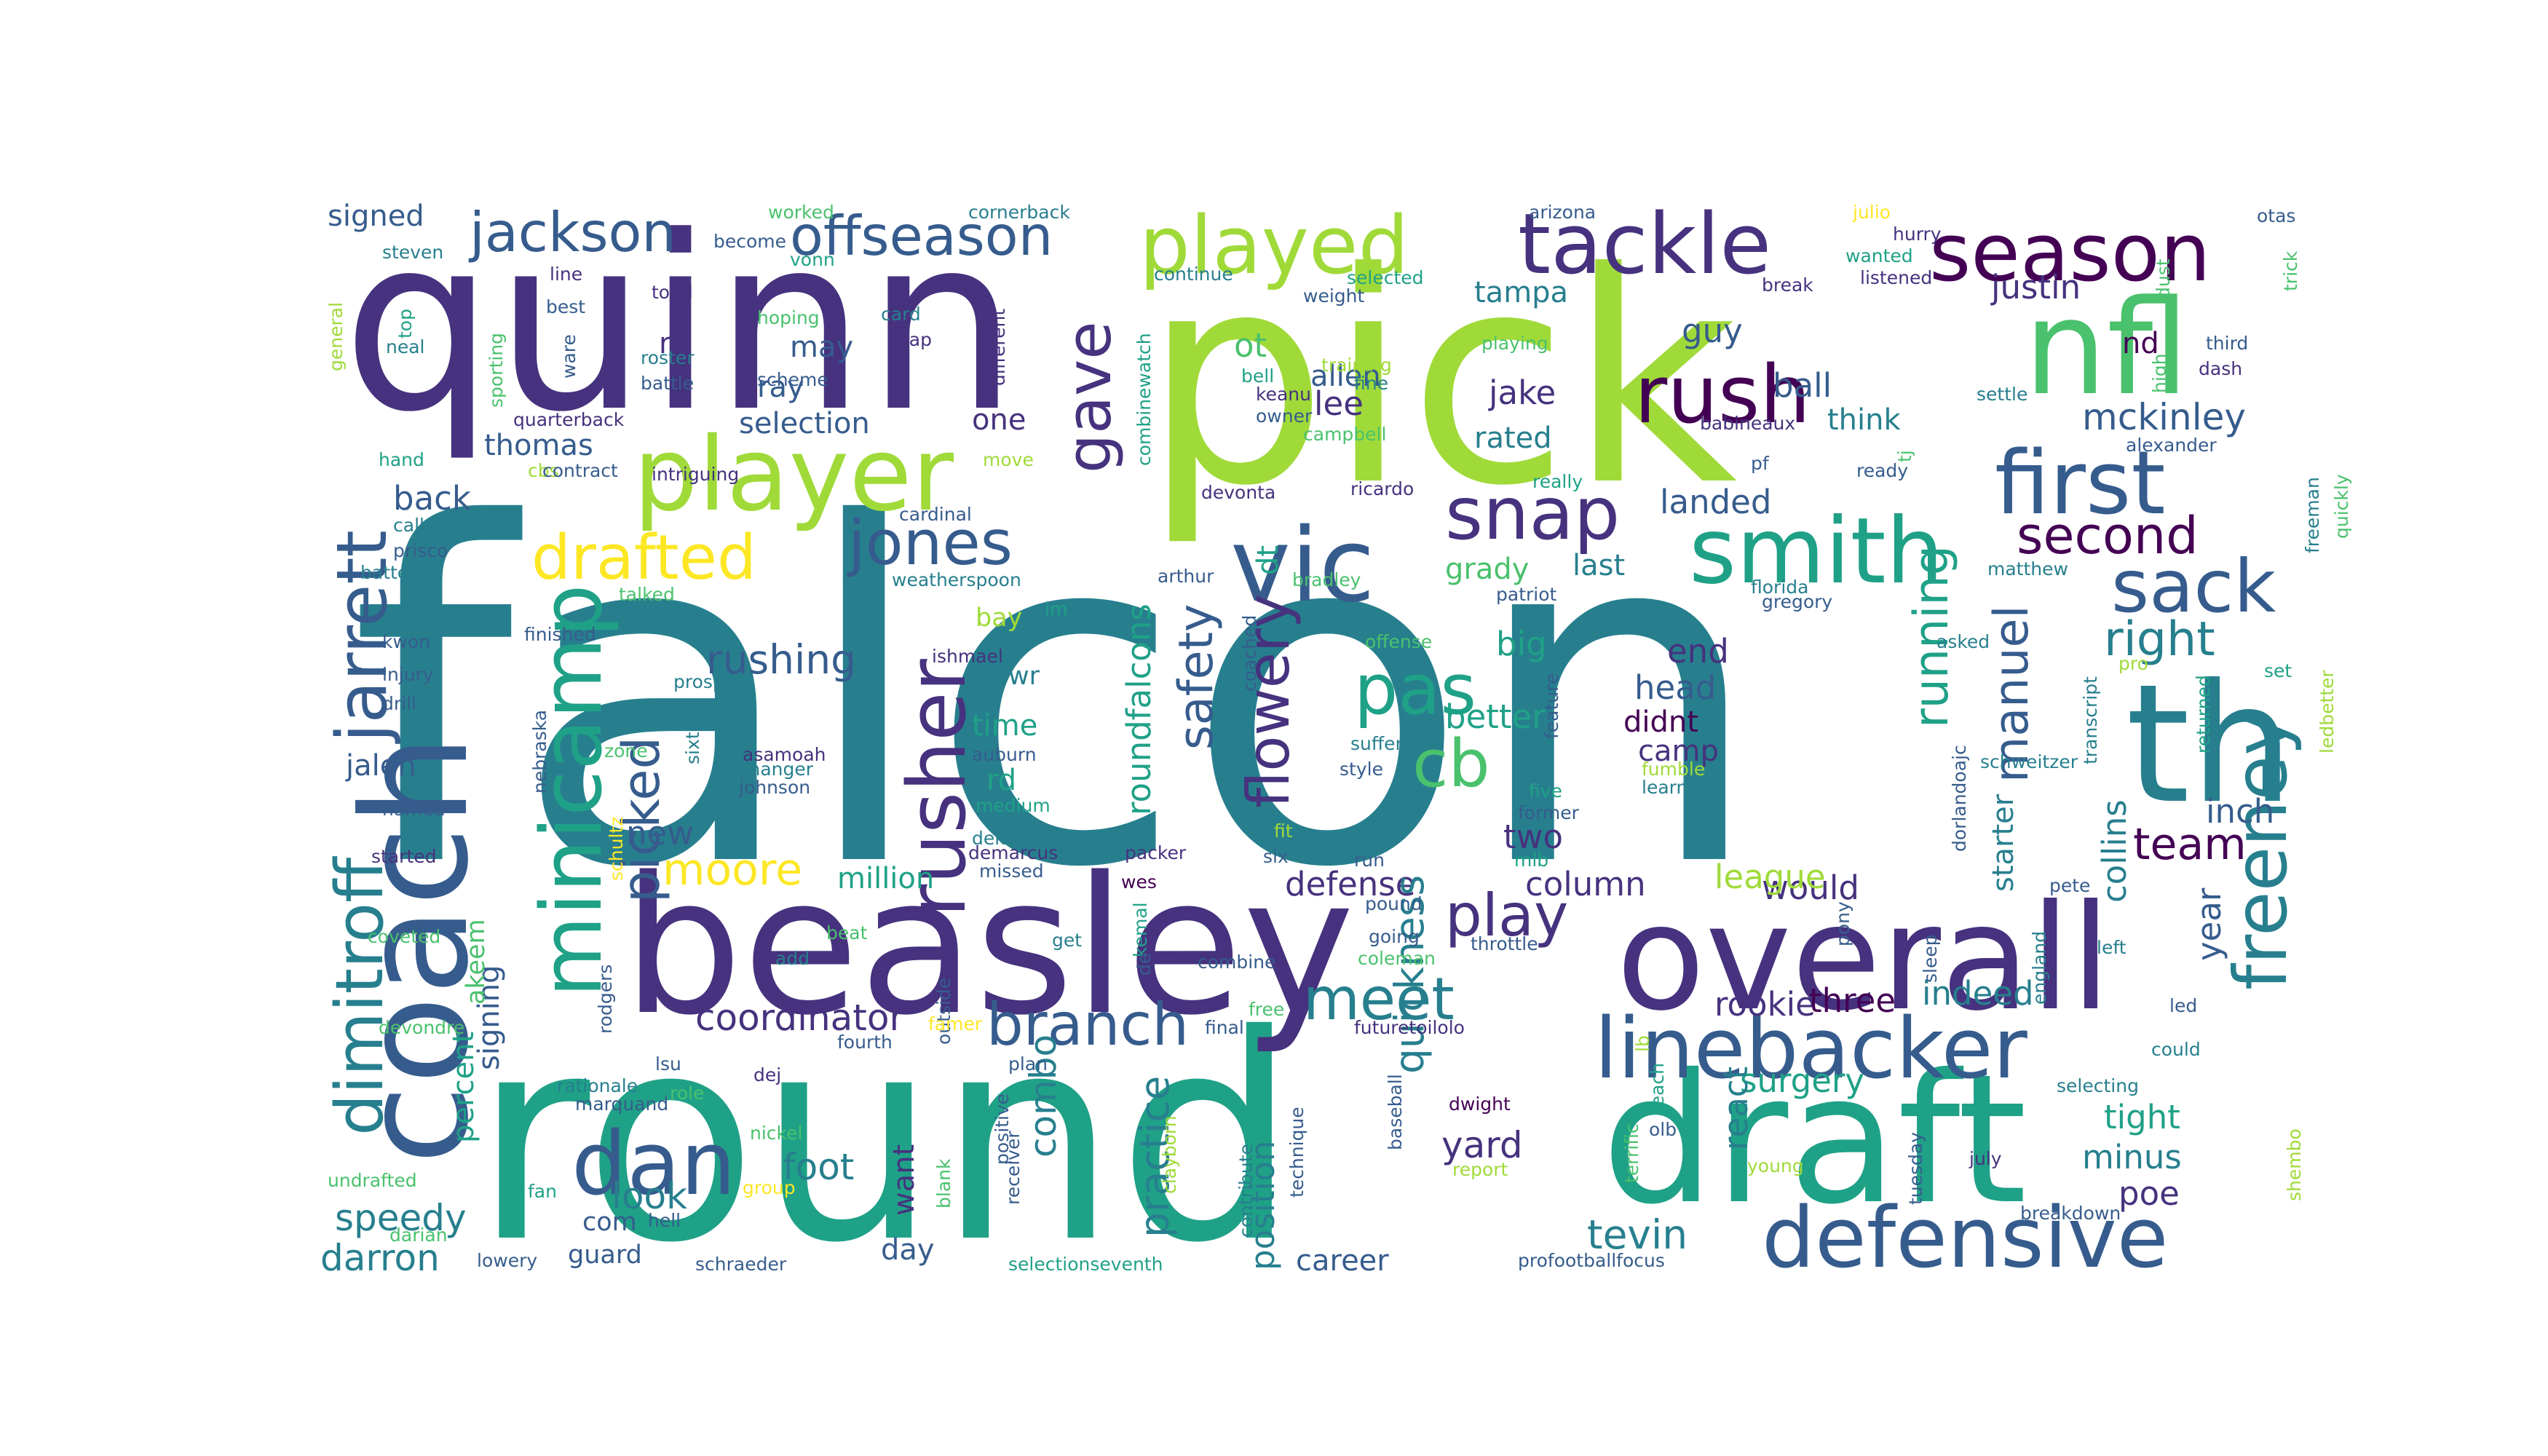 The width and height of the screenshot is (2548, 1456). What do you see at coordinates (792, 379) in the screenshot?
I see `word-scheme: scheme` at bounding box center [792, 379].